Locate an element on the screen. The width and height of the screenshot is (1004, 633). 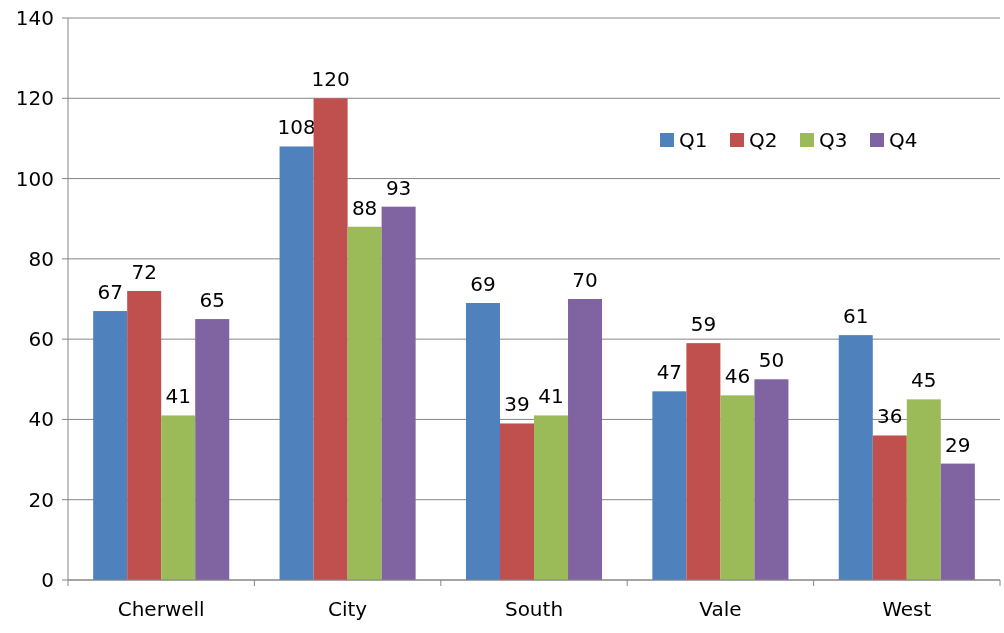
data-label: 70 is located at coordinates (585, 280).